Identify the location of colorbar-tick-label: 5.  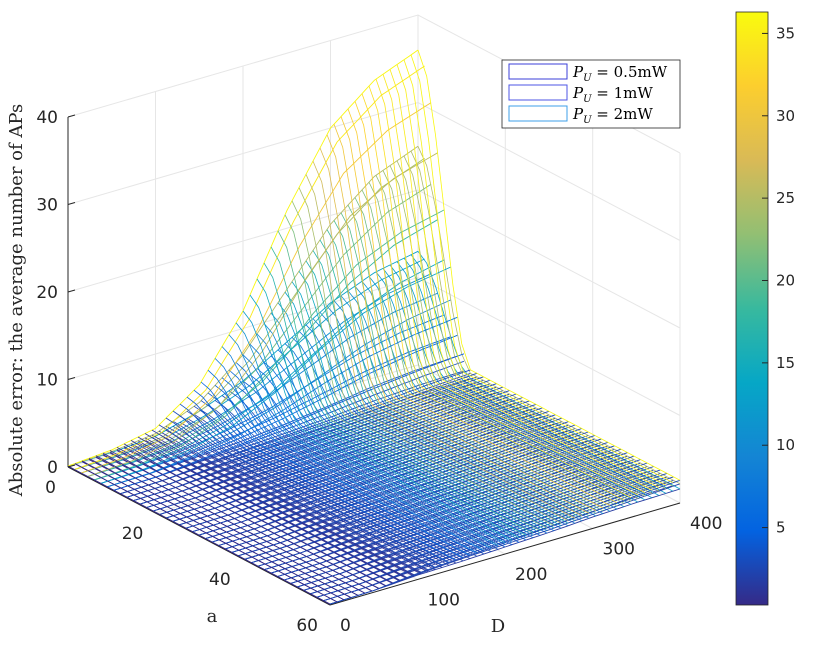
(781, 528).